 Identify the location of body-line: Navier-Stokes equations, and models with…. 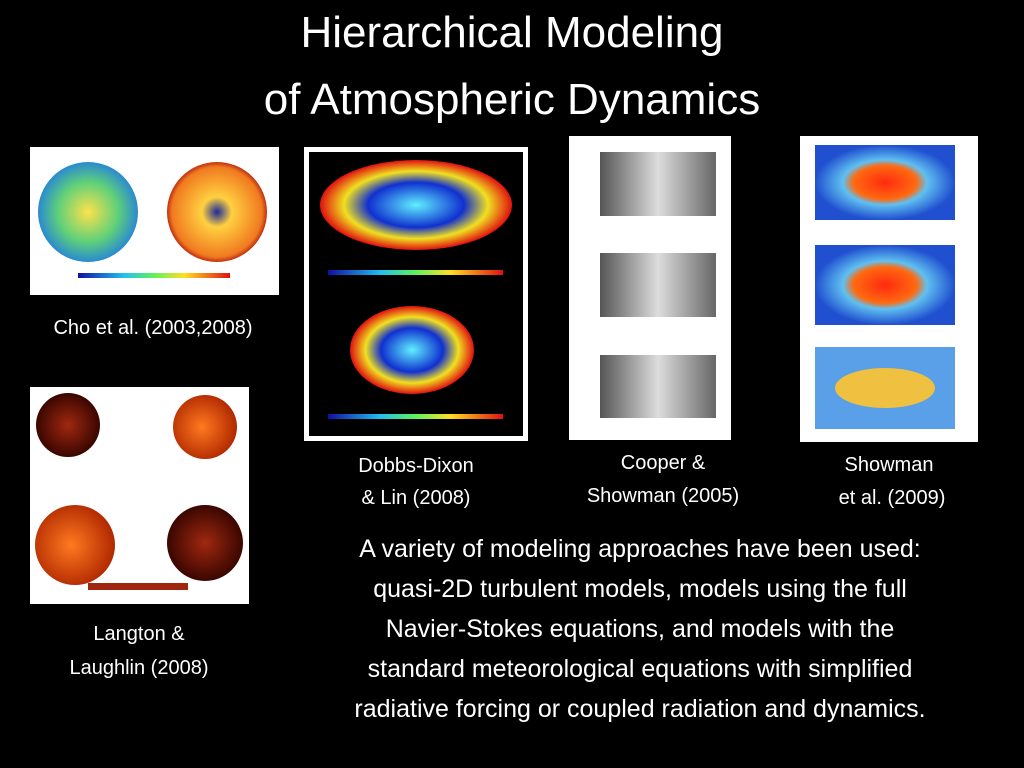
(640, 629).